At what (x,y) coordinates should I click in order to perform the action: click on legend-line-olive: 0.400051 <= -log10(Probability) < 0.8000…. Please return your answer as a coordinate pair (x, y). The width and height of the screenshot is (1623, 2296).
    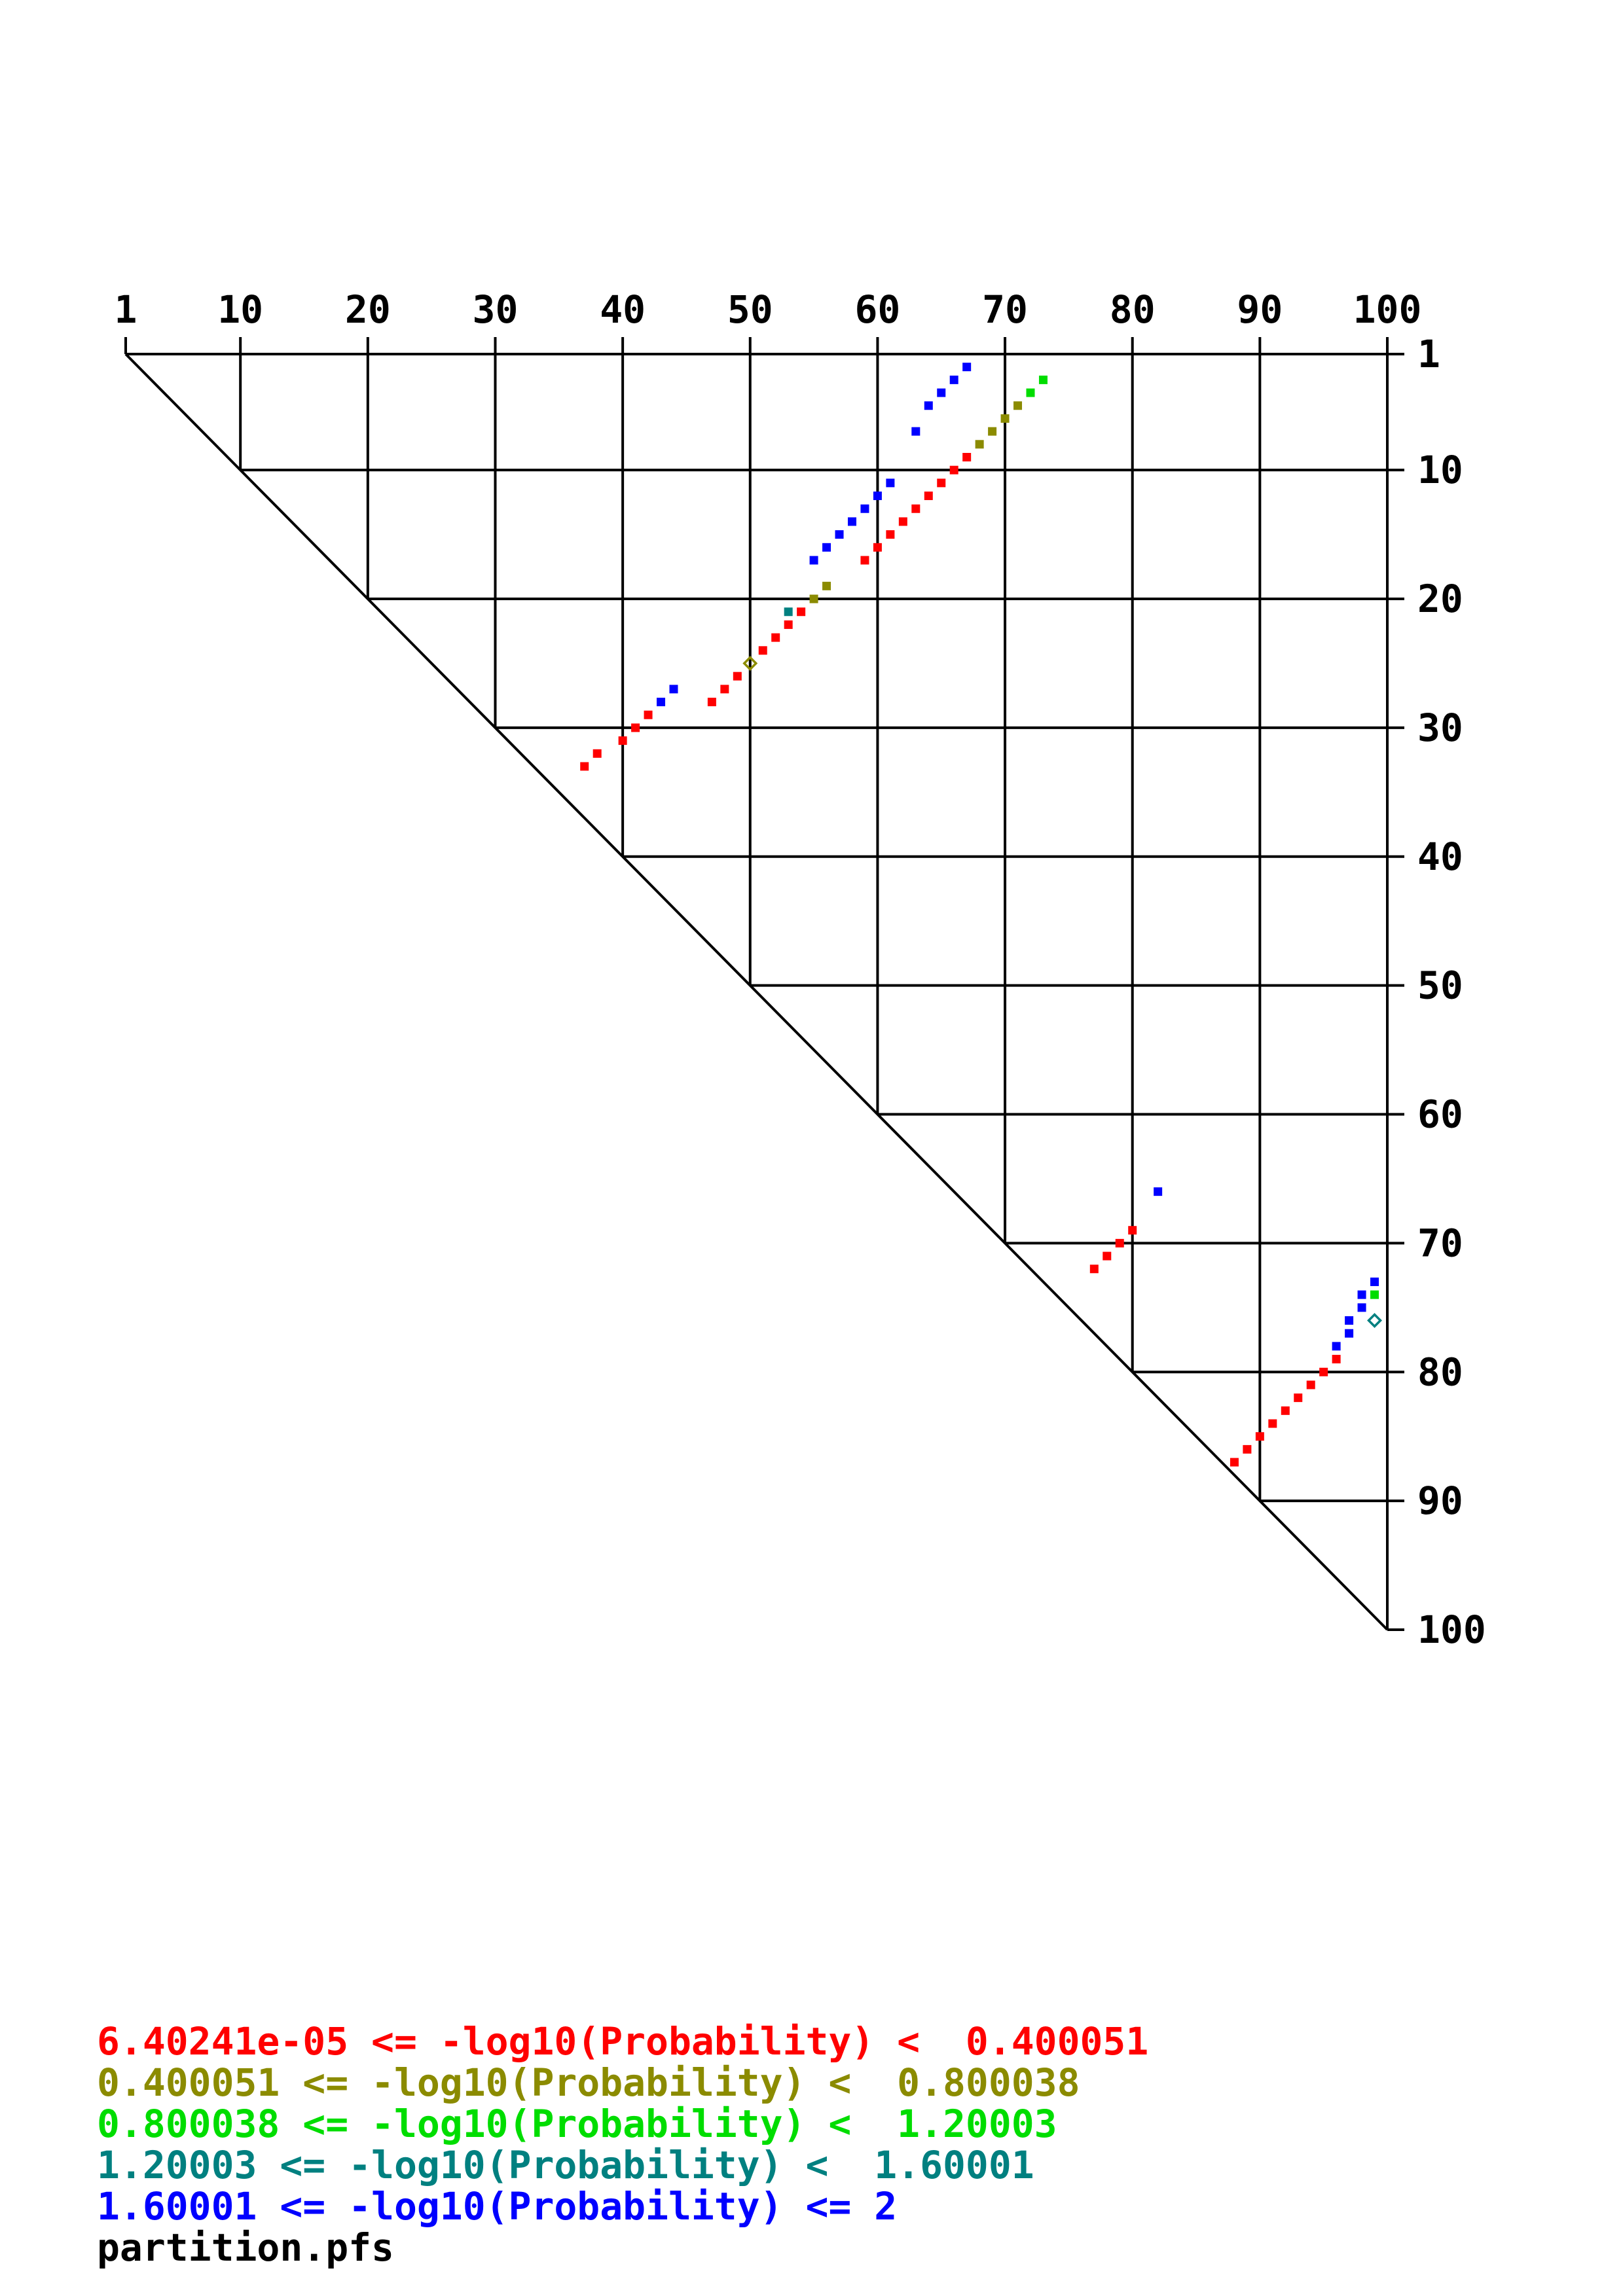
    Looking at the image, I should click on (588, 2082).